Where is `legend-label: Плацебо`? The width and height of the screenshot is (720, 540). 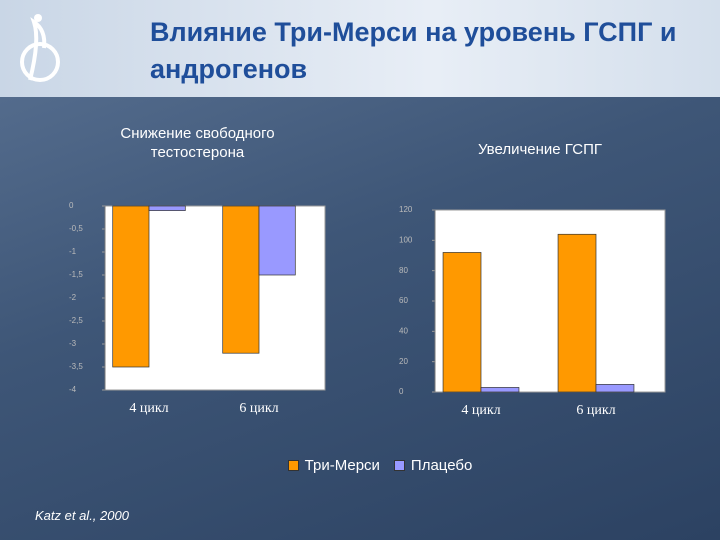 legend-label: Плацебо is located at coordinates (441, 465).